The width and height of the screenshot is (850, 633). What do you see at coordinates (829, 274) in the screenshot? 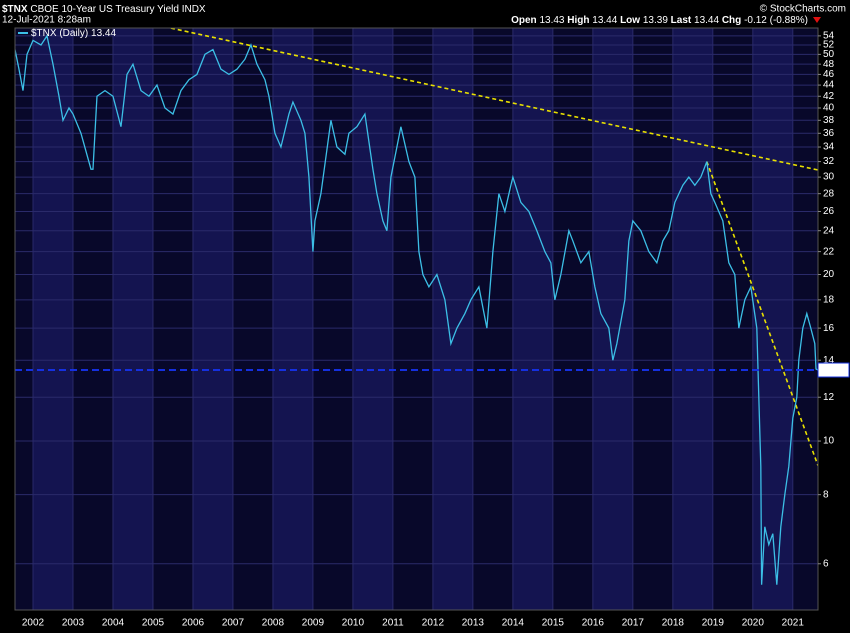
I see `y-tick-label: 20` at bounding box center [829, 274].